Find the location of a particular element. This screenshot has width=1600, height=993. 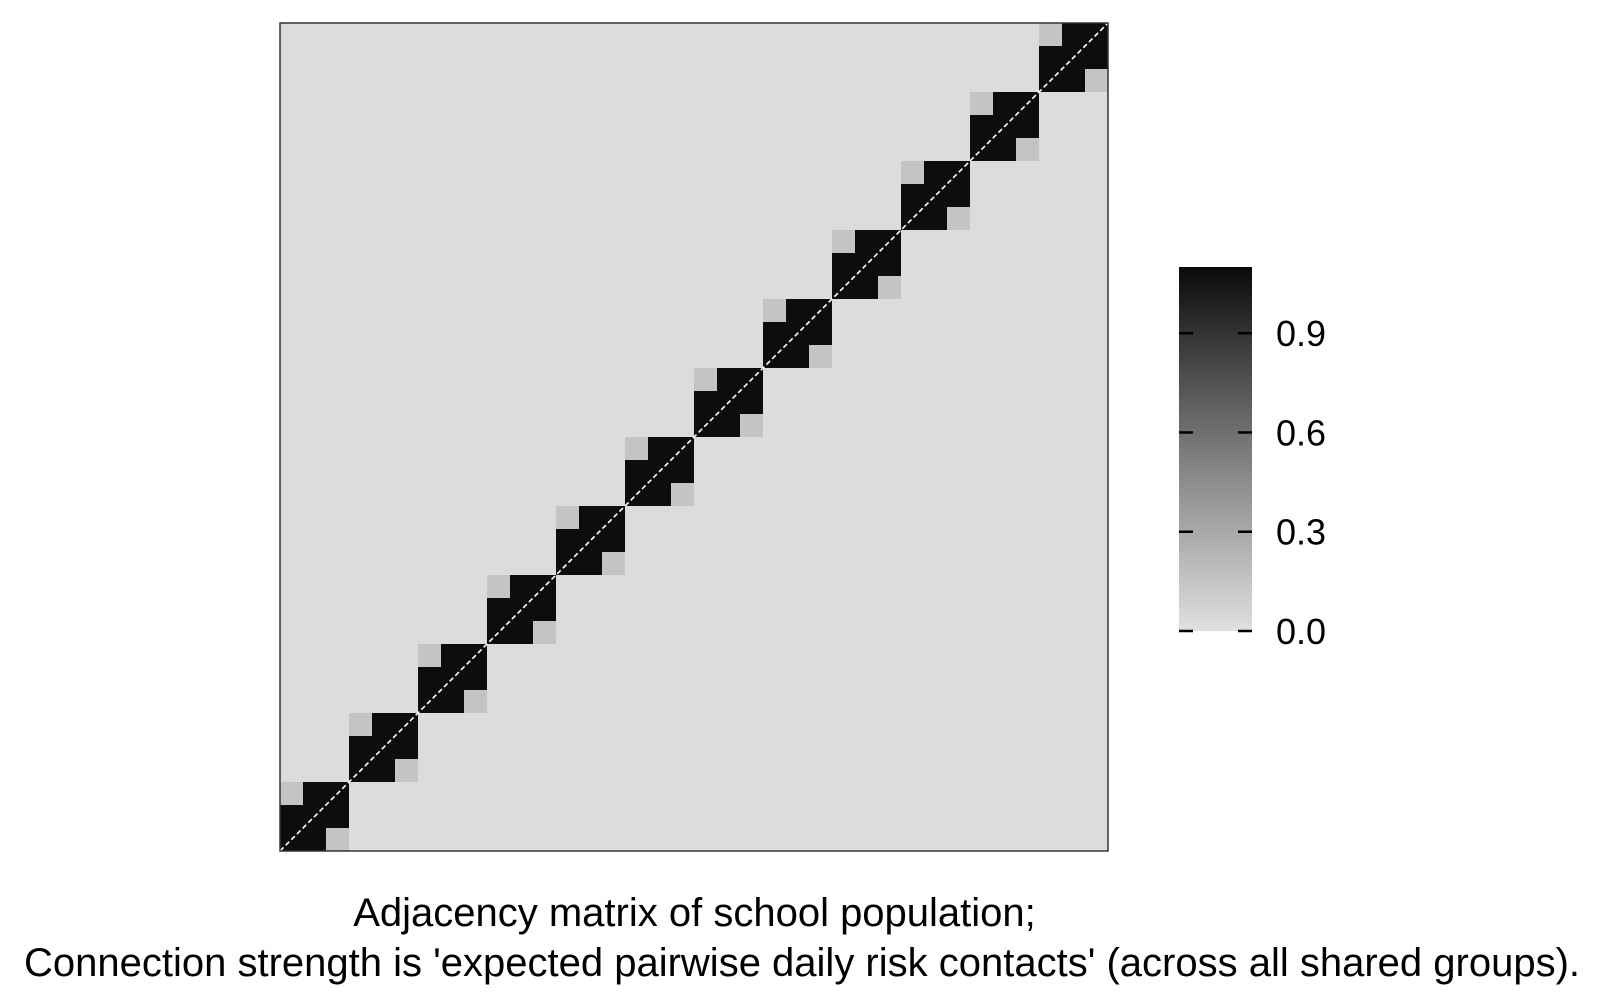

colorbar-tick-label: 0.3 is located at coordinates (1301, 532).